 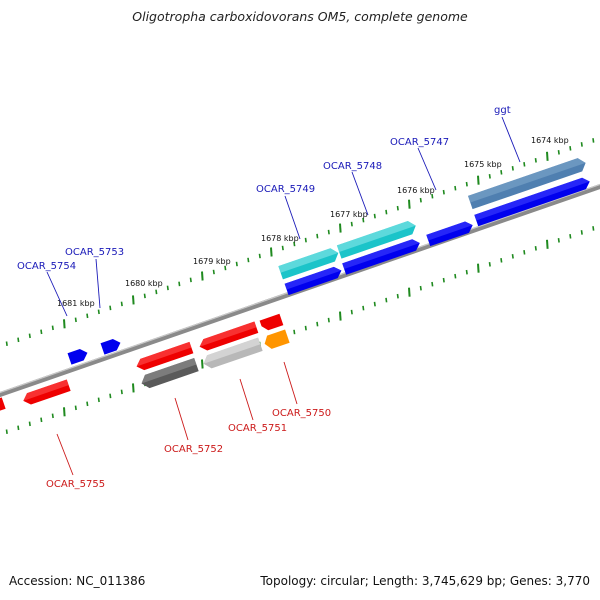 I want to click on label-ocar-5752: OCAR_5752, so click(x=193, y=449).